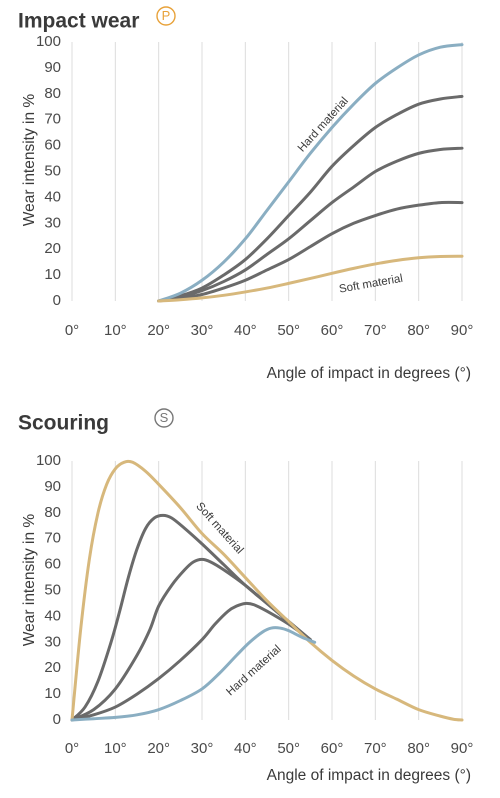  I want to click on impact-x-tick-label: 0°, so click(72, 330).